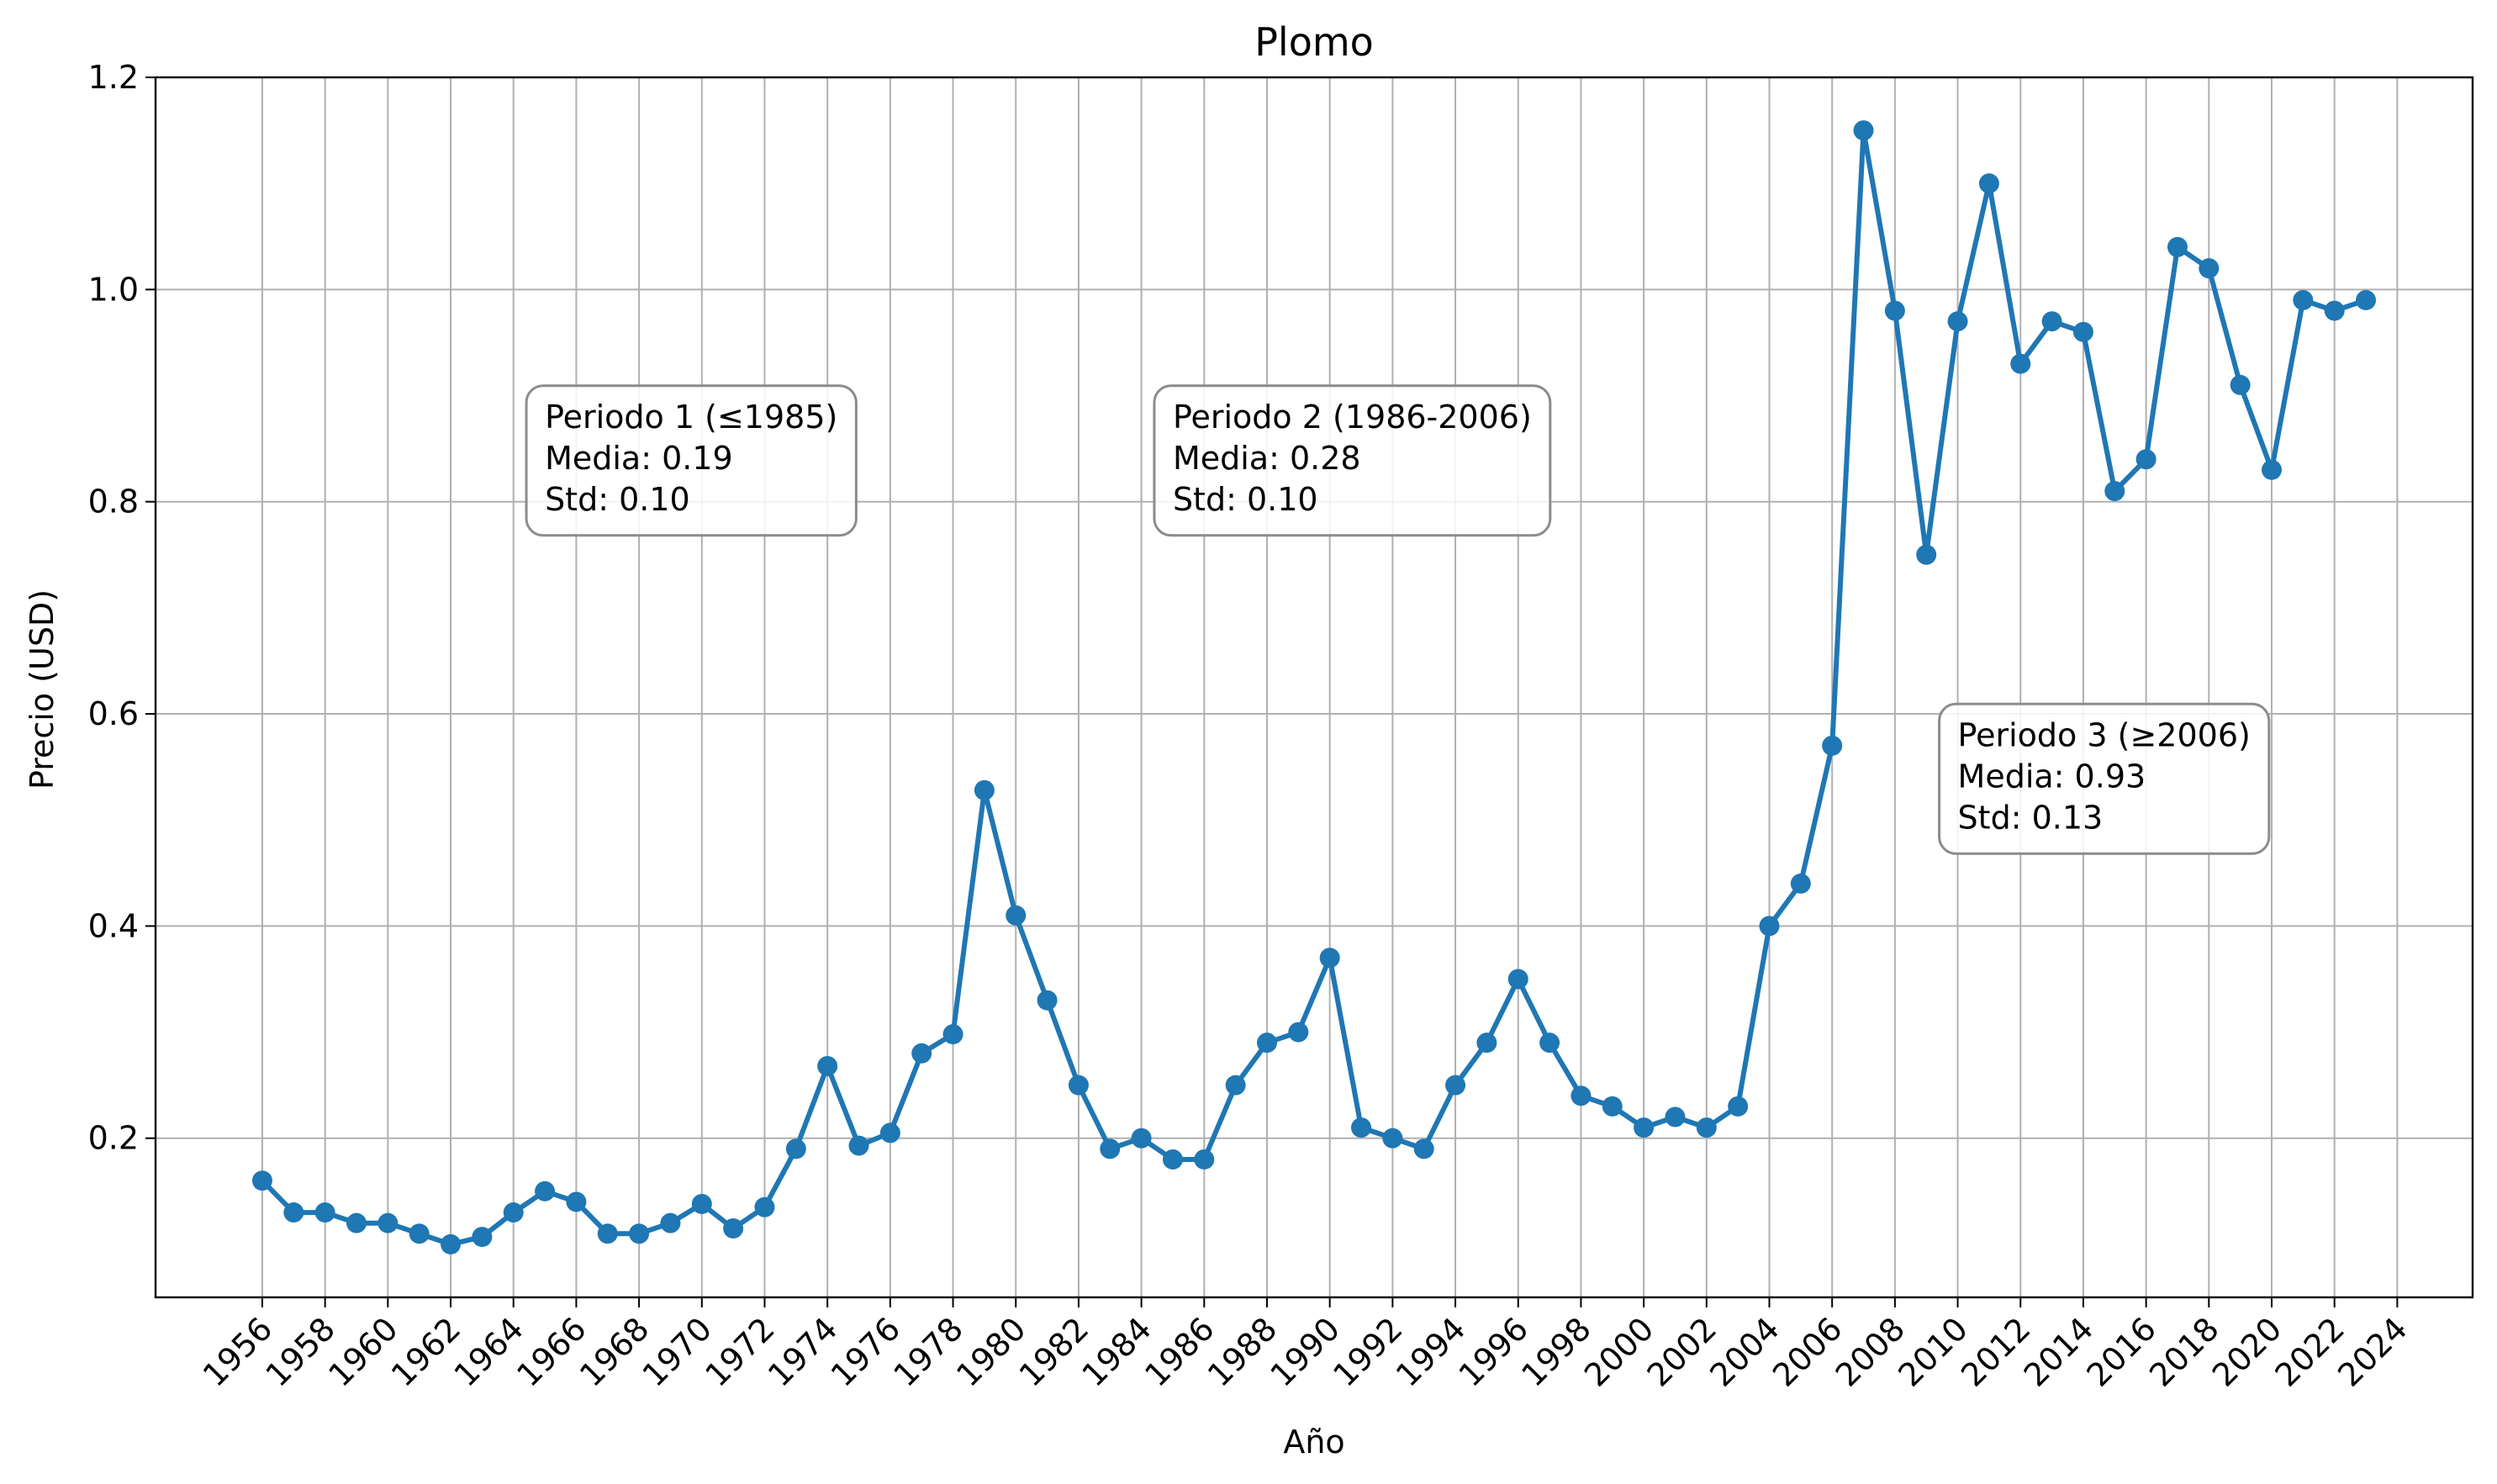  Describe the element at coordinates (691, 417) in the screenshot. I see `annotation-text: Periodo 1 (≤1985)` at that location.